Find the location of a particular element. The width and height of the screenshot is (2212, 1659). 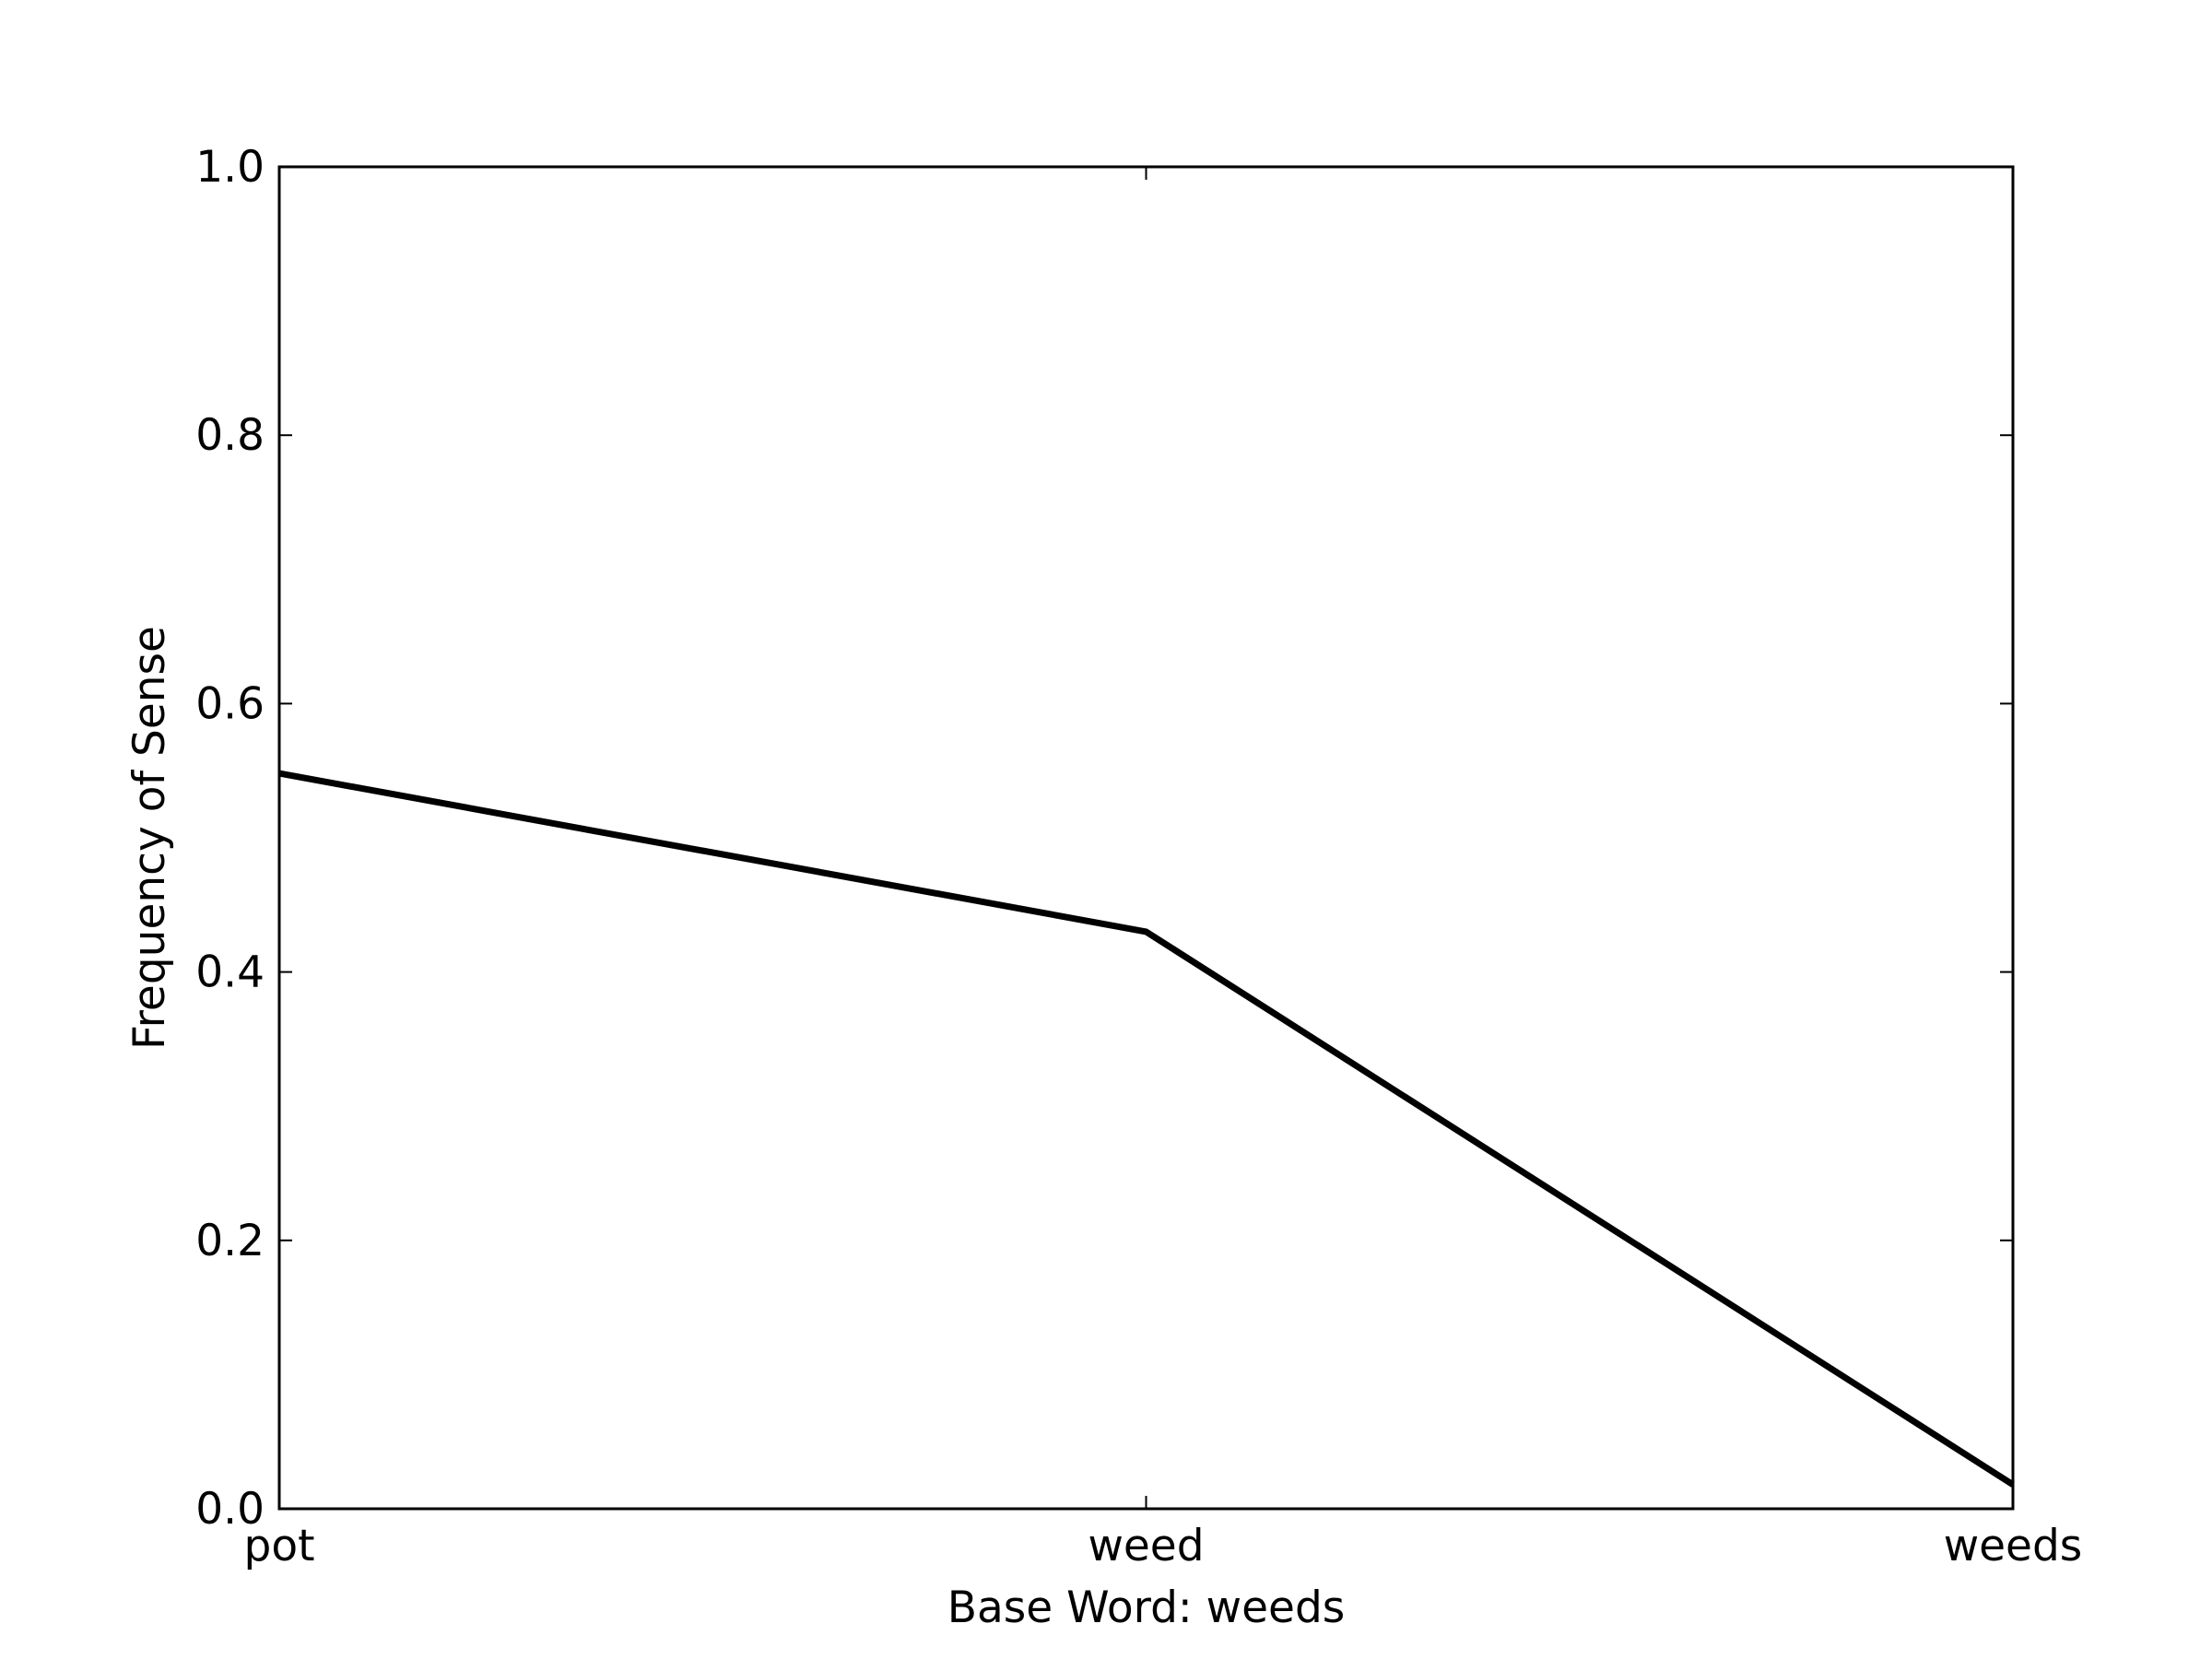

x-tick-label-pot: pot is located at coordinates (278, 1546).